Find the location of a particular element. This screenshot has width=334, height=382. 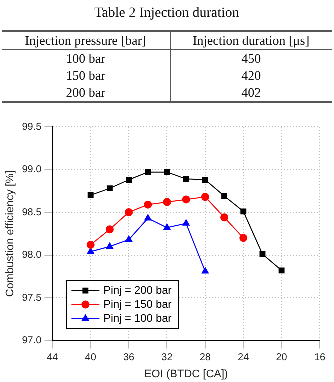

x-tick-label: 16 is located at coordinates (320, 358).